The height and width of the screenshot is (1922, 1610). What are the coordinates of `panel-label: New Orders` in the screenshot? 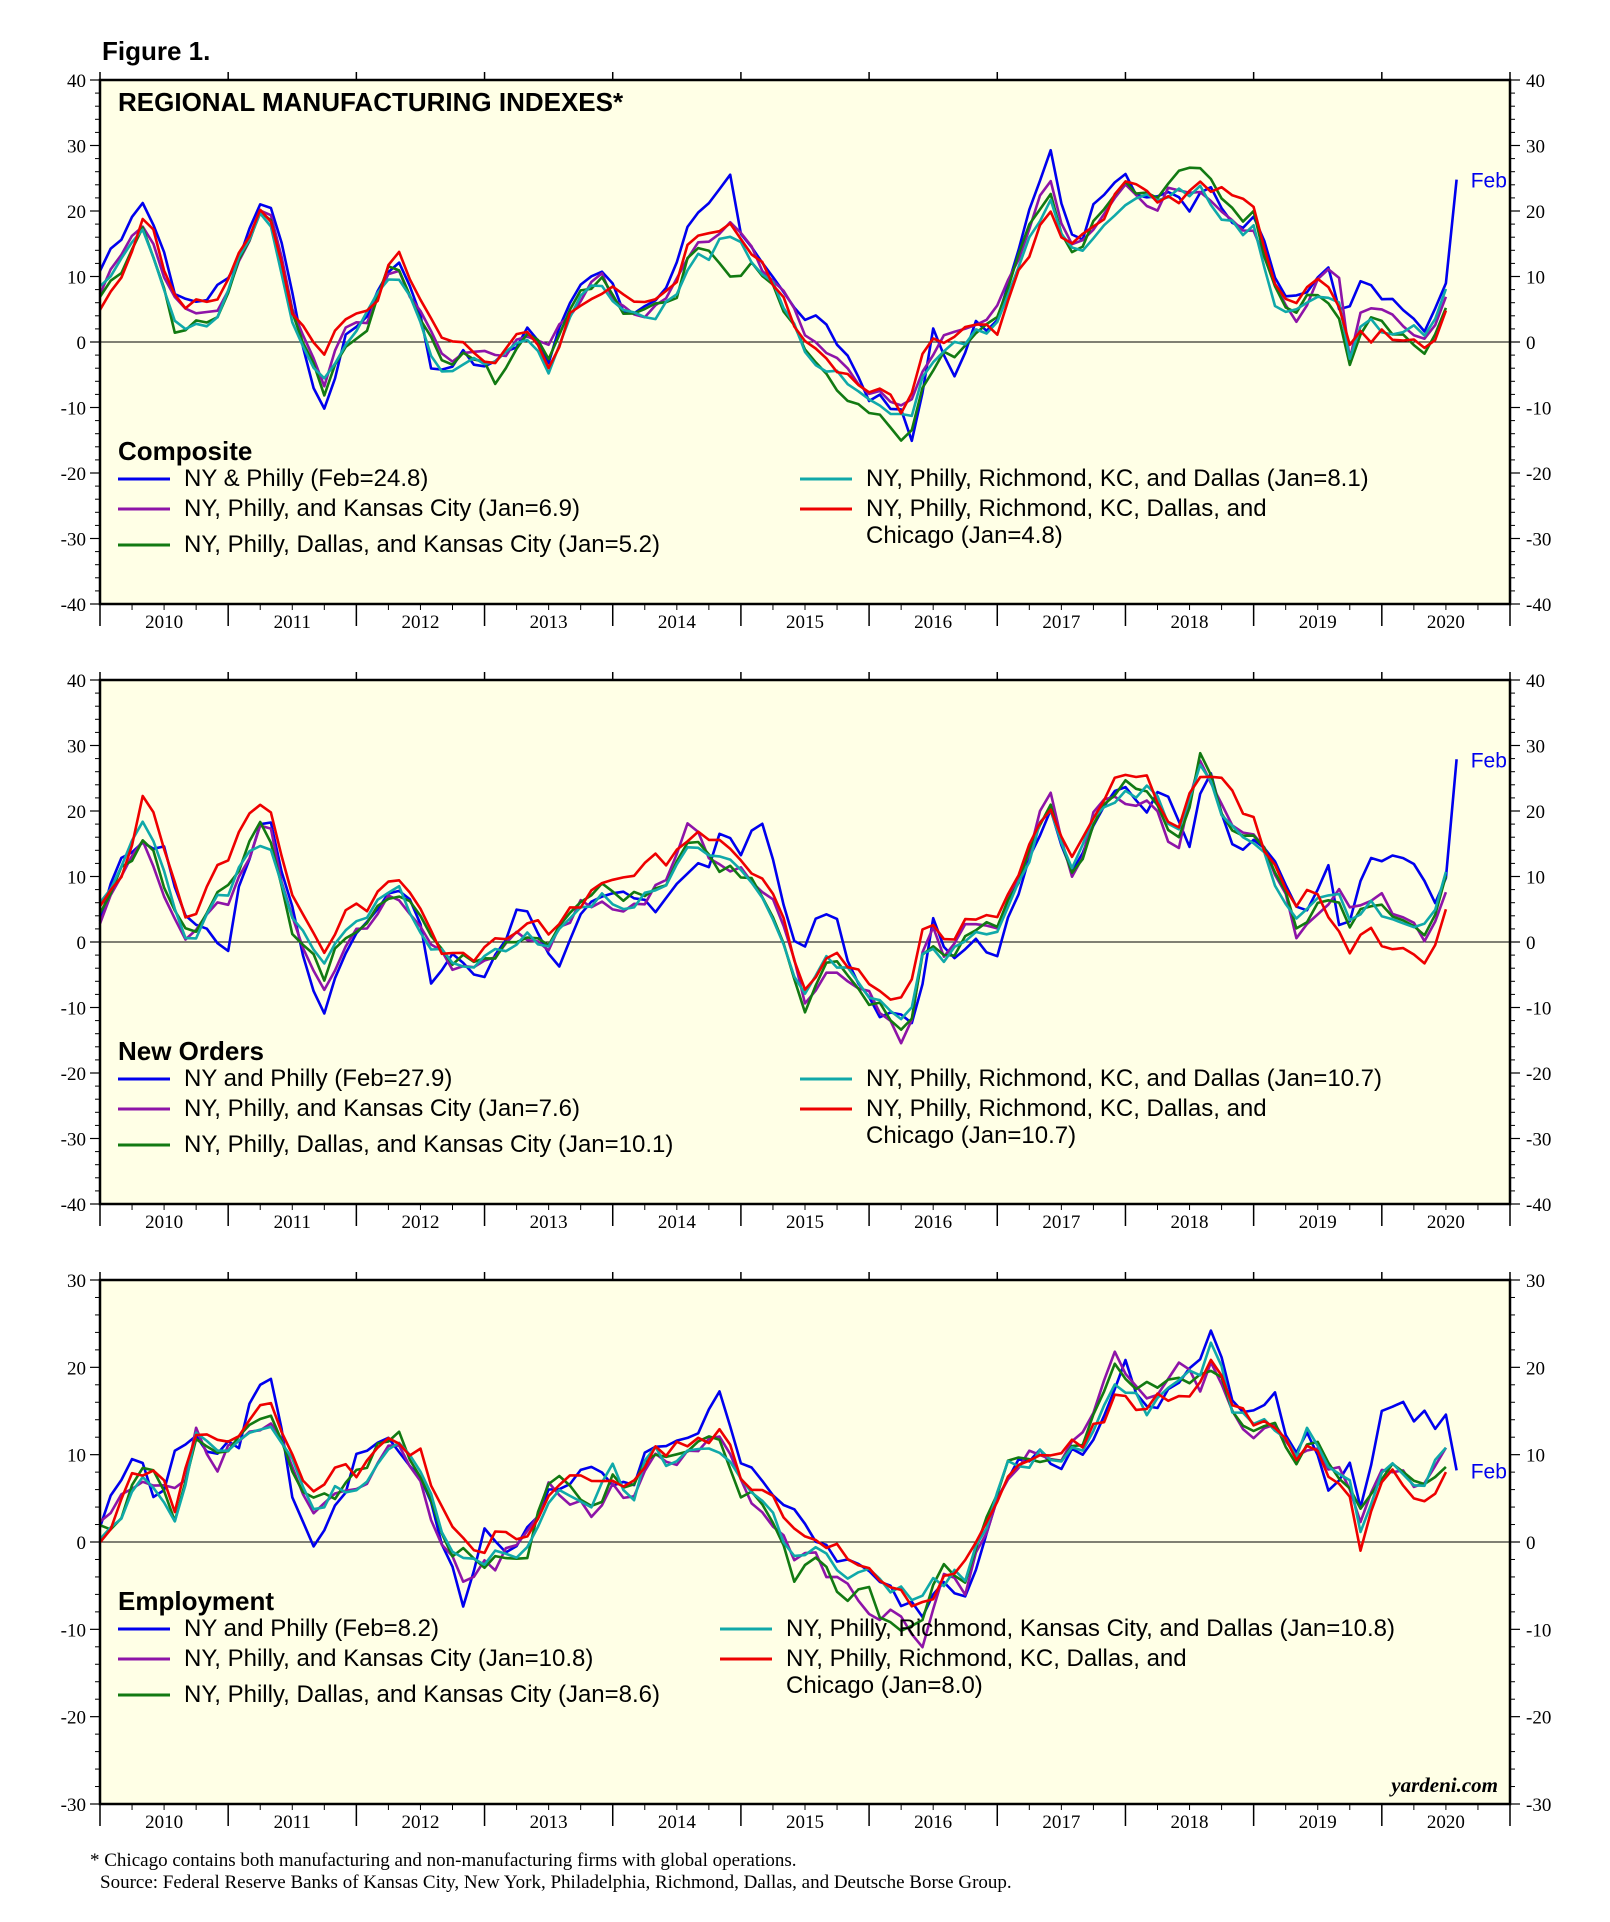 It's located at (191, 1051).